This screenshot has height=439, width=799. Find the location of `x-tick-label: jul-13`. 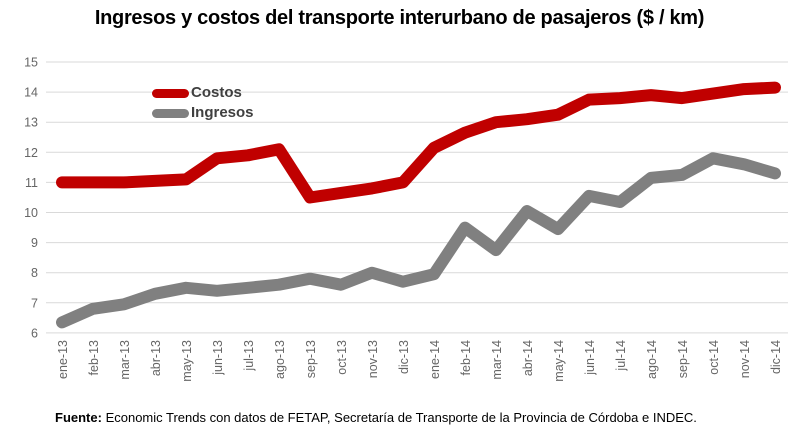

x-tick-label: jul-13 is located at coordinates (249, 356).